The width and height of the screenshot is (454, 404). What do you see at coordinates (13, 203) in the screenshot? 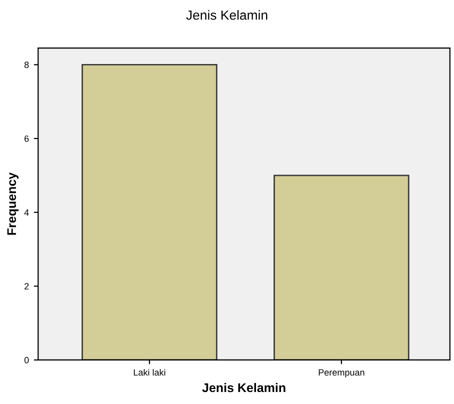
I see `y-axis-title: Frequency` at bounding box center [13, 203].